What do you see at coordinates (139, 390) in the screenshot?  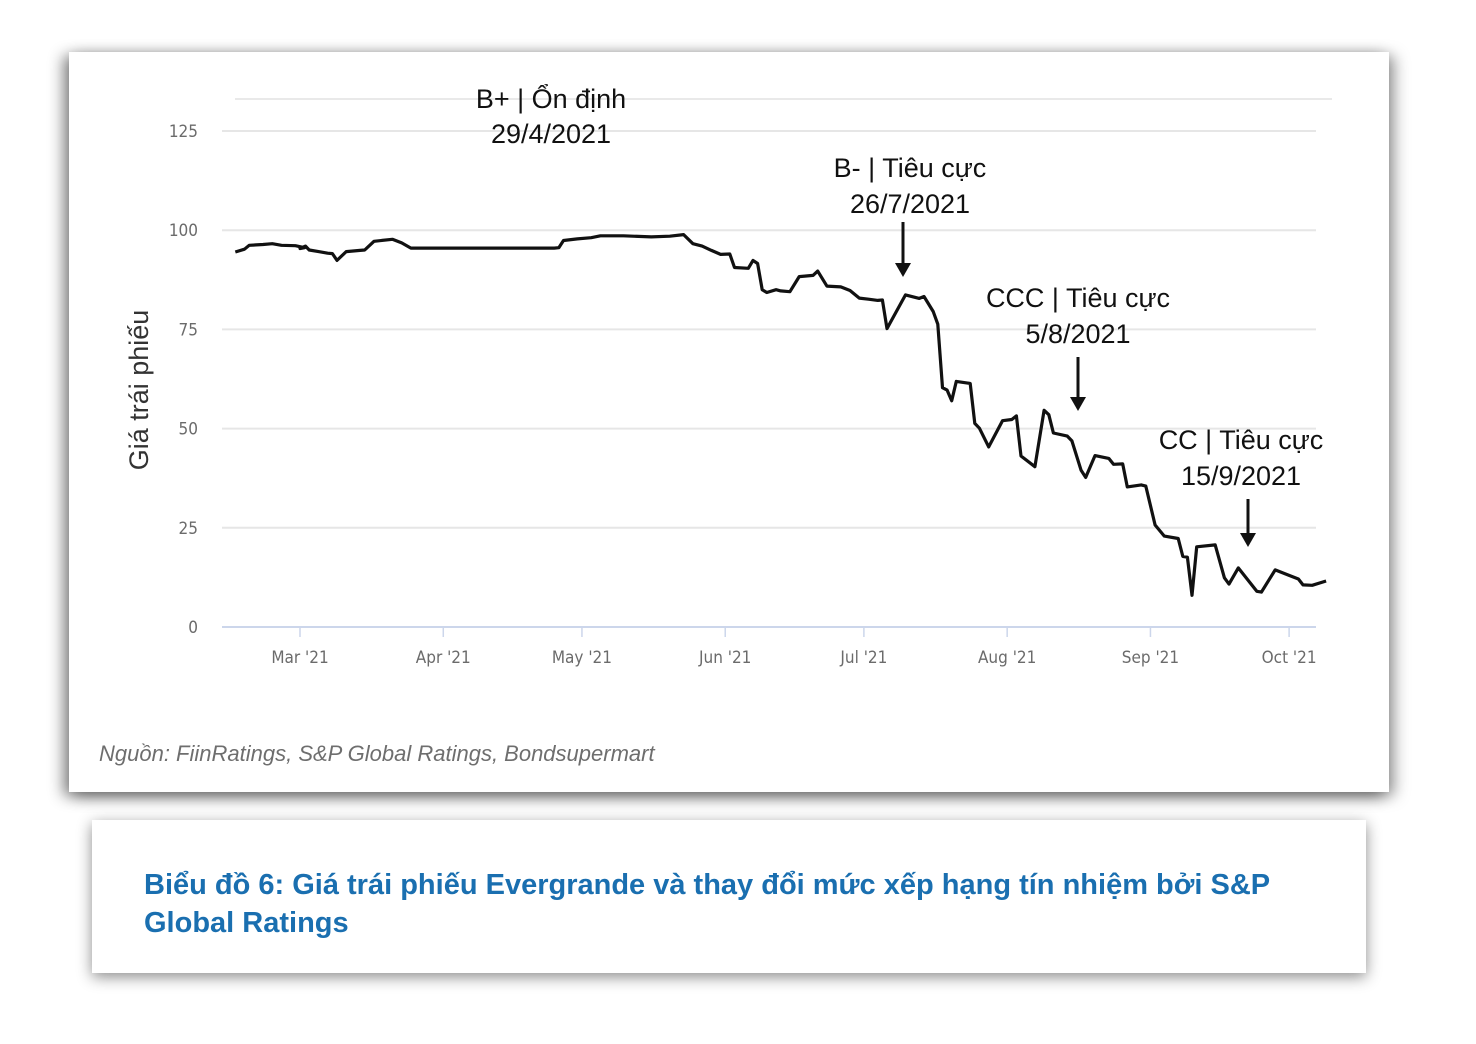 I see `y-axis-label: Giá trái phiếu` at bounding box center [139, 390].